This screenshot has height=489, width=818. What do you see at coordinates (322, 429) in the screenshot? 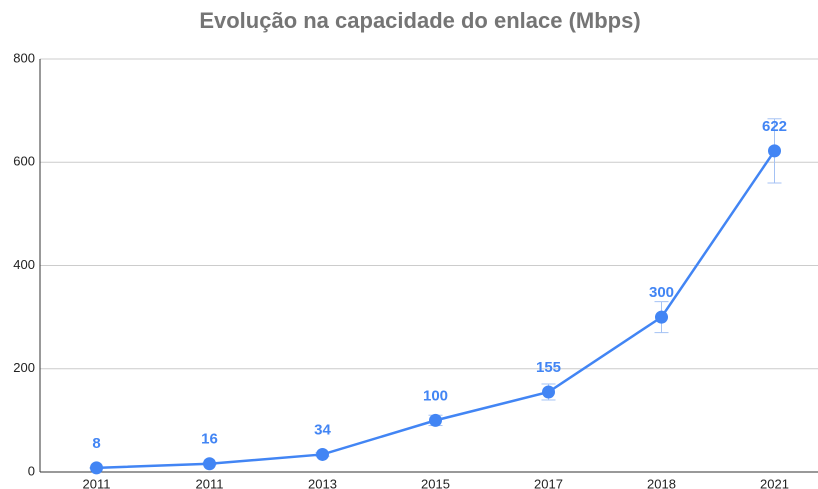
I see `data-label: 34` at bounding box center [322, 429].